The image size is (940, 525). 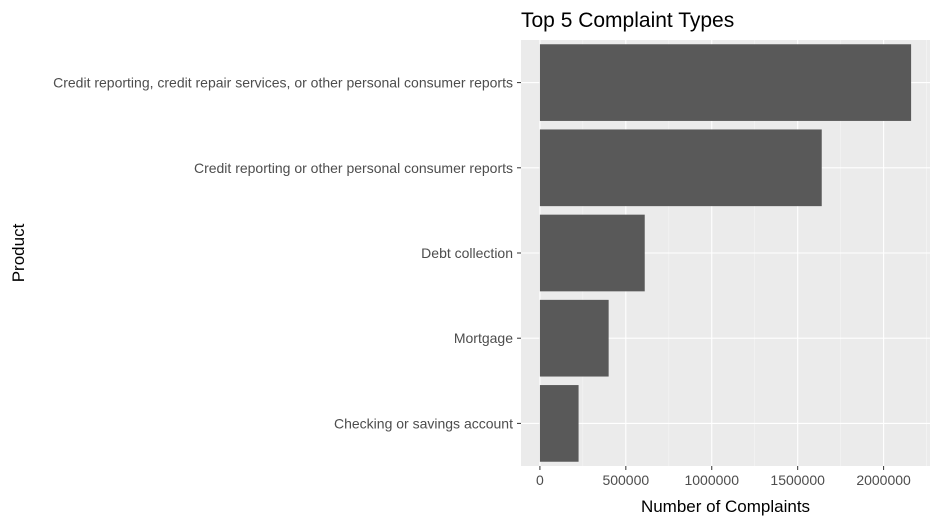 I want to click on x-tick-label: 2000000, so click(x=883, y=480).